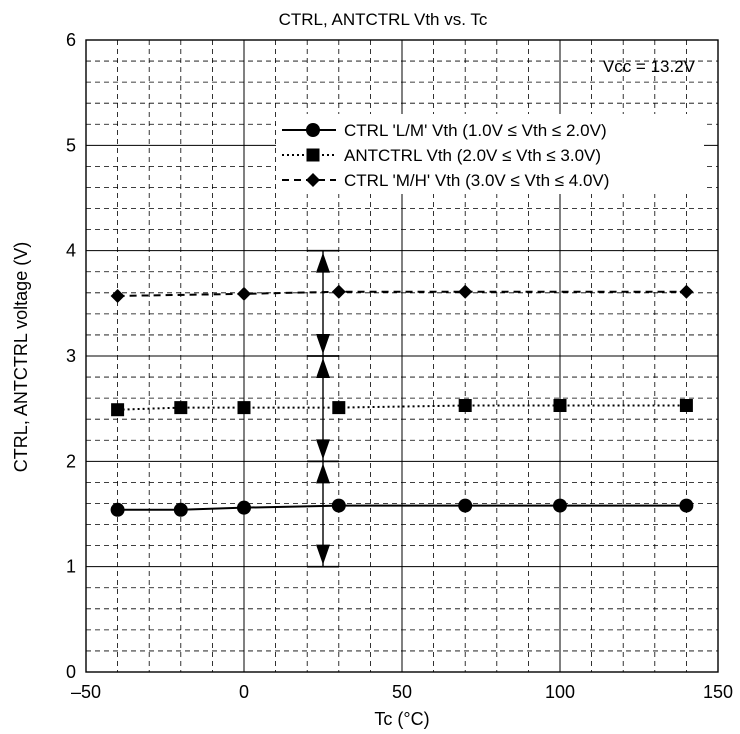 This screenshot has height=734, width=740. What do you see at coordinates (244, 692) in the screenshot?
I see `x-tick-label: 0` at bounding box center [244, 692].